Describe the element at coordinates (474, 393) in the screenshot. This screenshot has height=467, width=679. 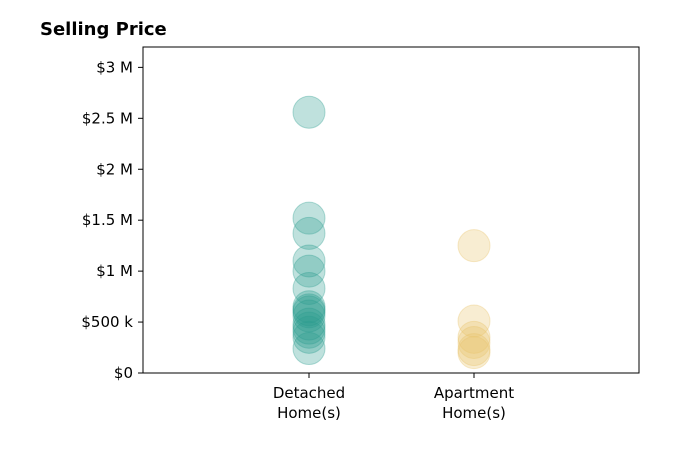
I see `x-tick-label: Apartment` at that location.